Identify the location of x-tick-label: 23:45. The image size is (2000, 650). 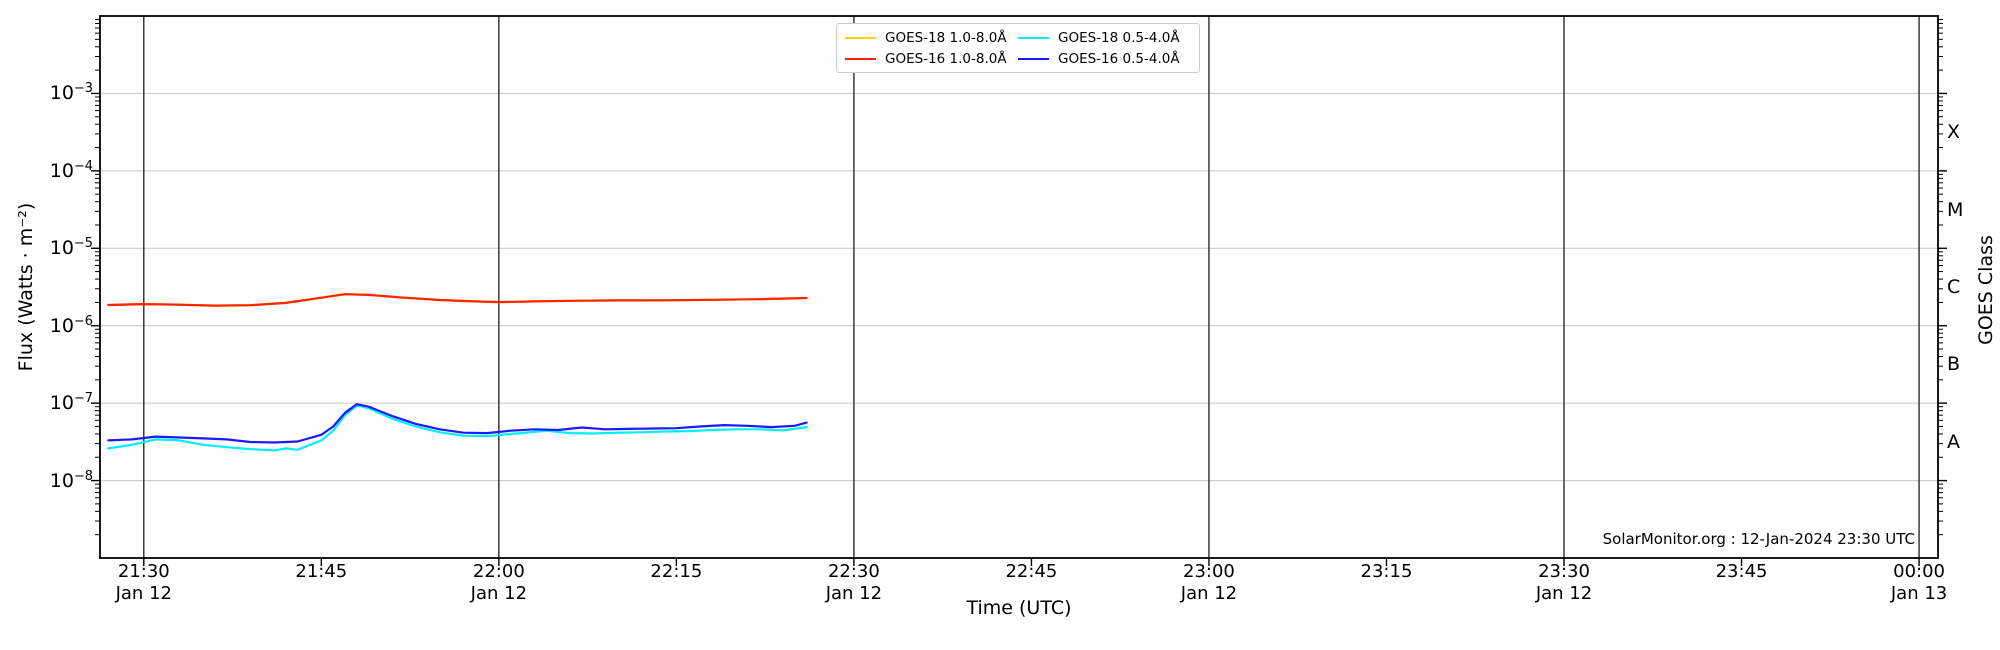
(1742, 572).